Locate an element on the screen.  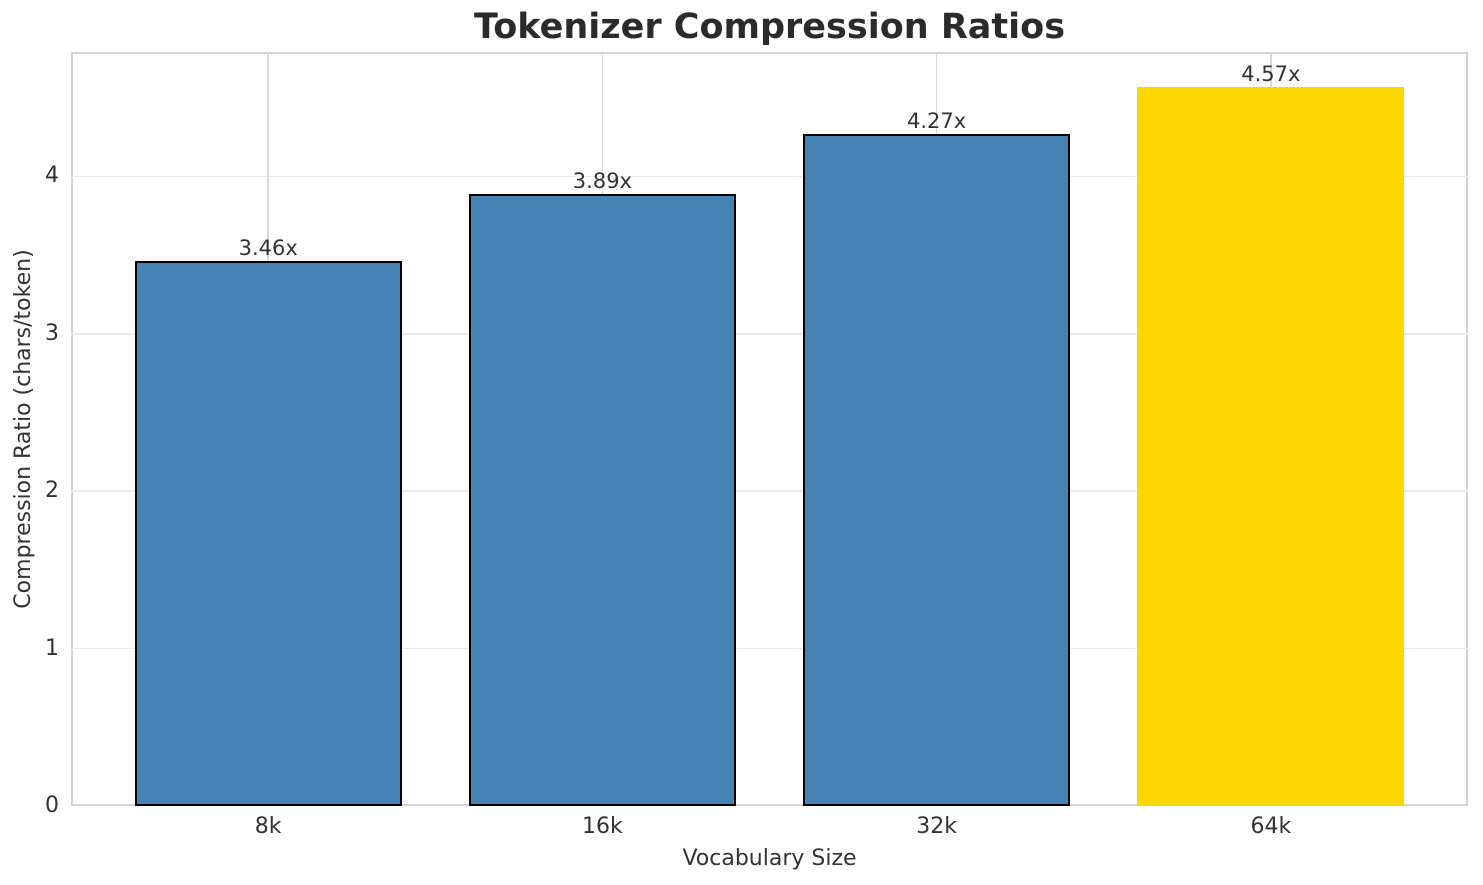
x-tick-label: 16k is located at coordinates (602, 826).